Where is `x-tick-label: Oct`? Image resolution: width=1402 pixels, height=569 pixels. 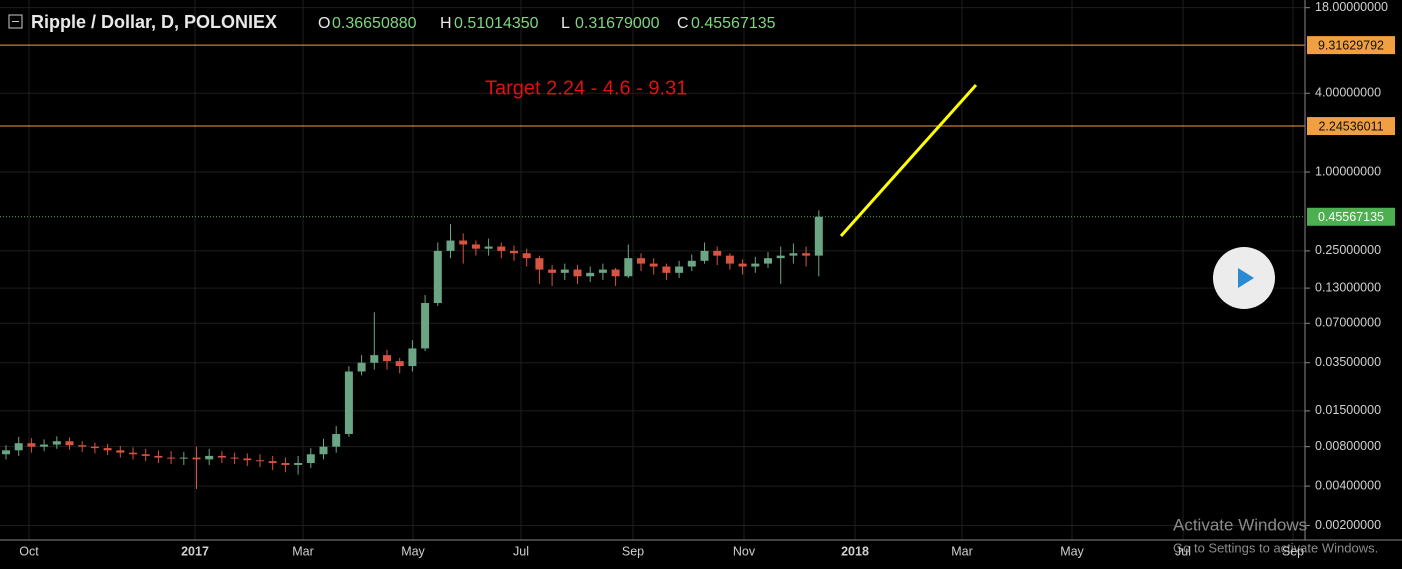 x-tick-label: Oct is located at coordinates (29, 551).